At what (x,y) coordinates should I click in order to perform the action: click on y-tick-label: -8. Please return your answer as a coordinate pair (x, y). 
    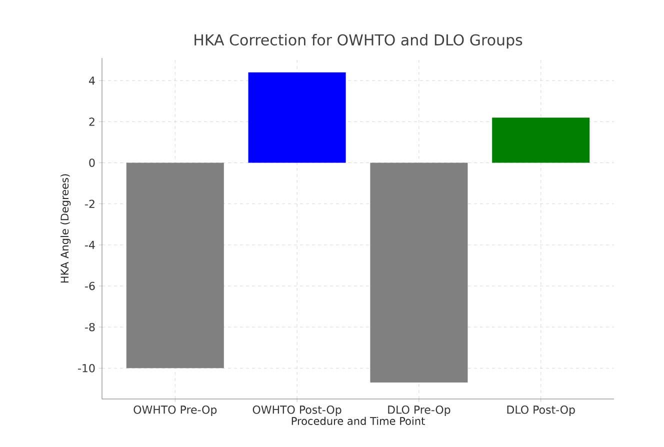
    Looking at the image, I should click on (90, 327).